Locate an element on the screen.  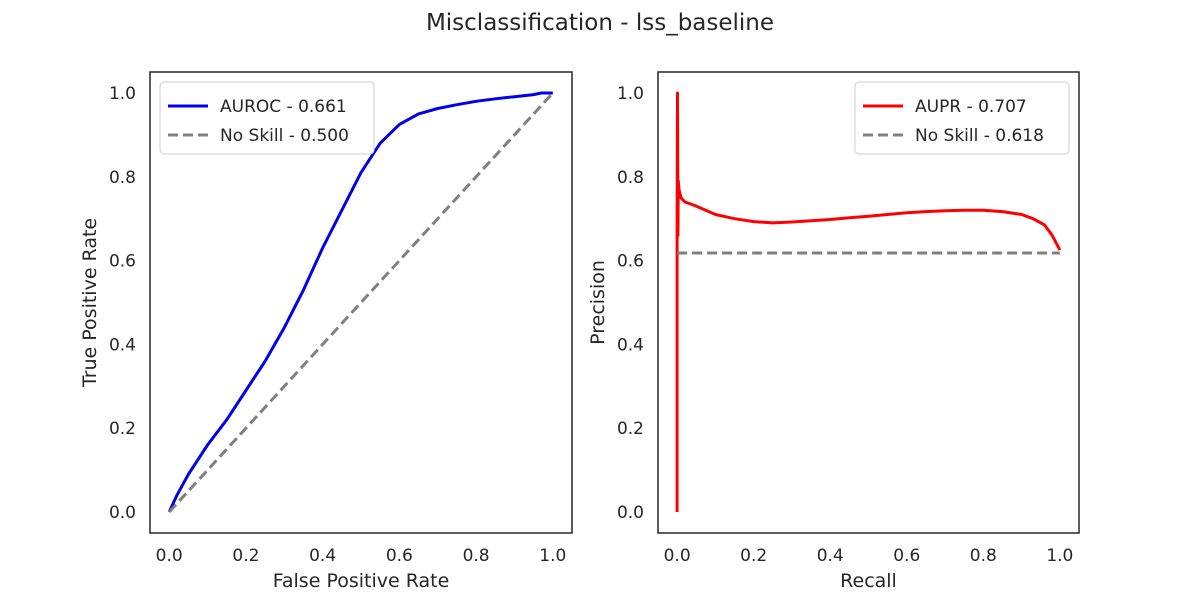
pr-y-axis-label: Precision is located at coordinates (598, 302).